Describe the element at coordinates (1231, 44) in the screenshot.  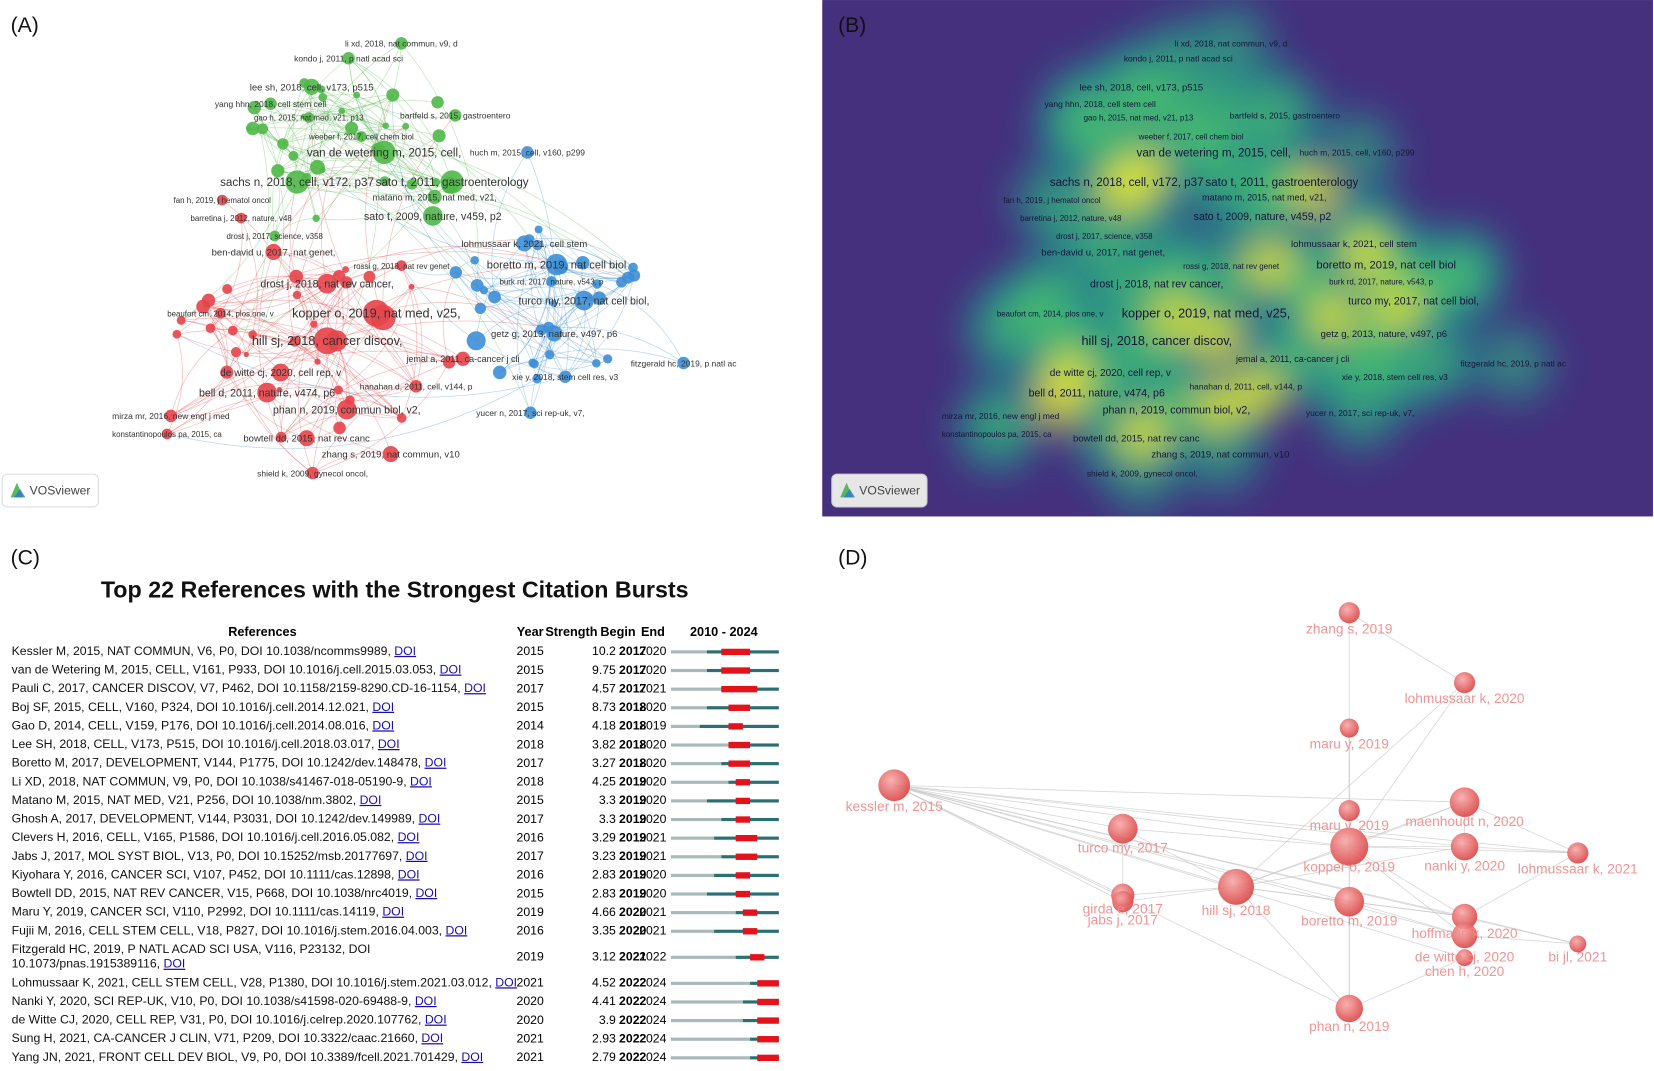
I see `density-label: li xd, 2018, nat commun, v9, d` at that location.